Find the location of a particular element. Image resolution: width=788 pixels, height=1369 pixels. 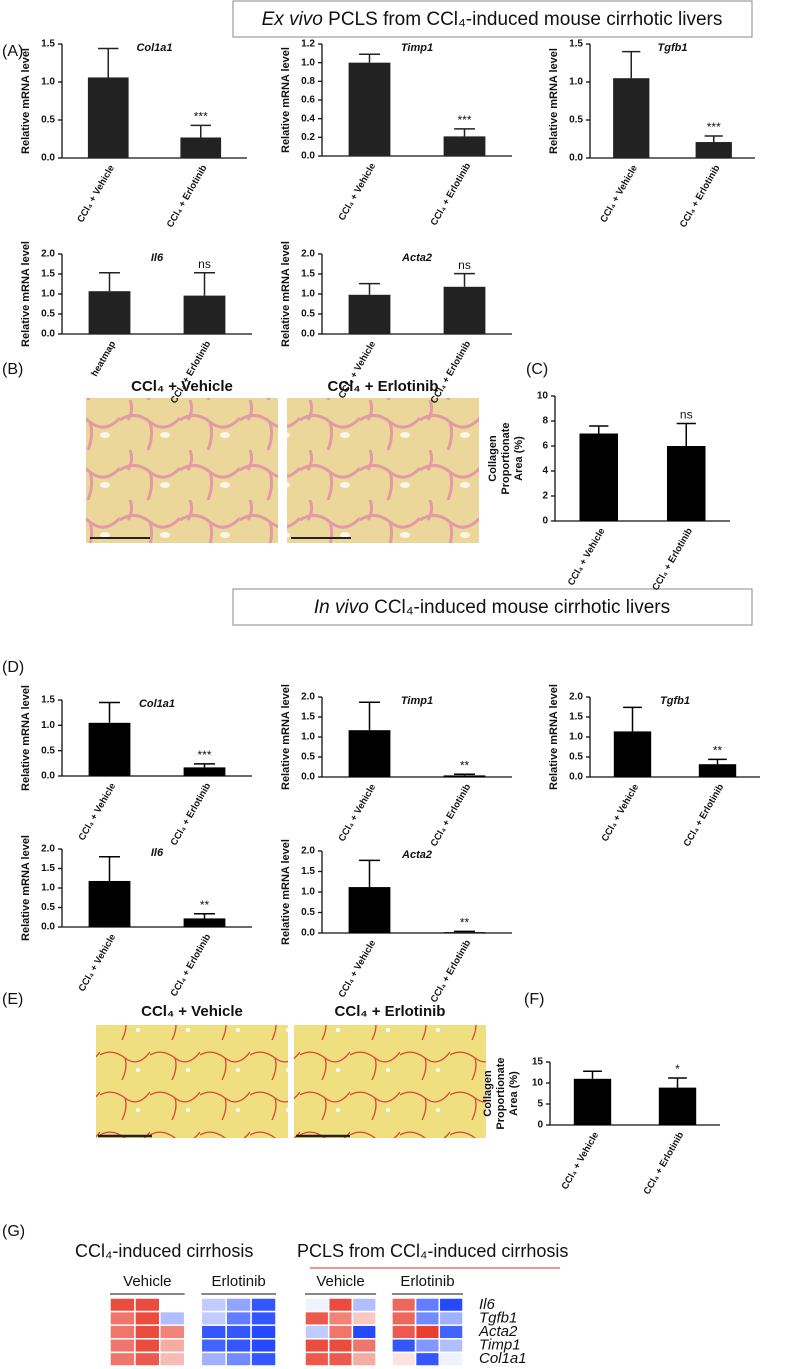

panel-label: (E) is located at coordinates (12, 999).